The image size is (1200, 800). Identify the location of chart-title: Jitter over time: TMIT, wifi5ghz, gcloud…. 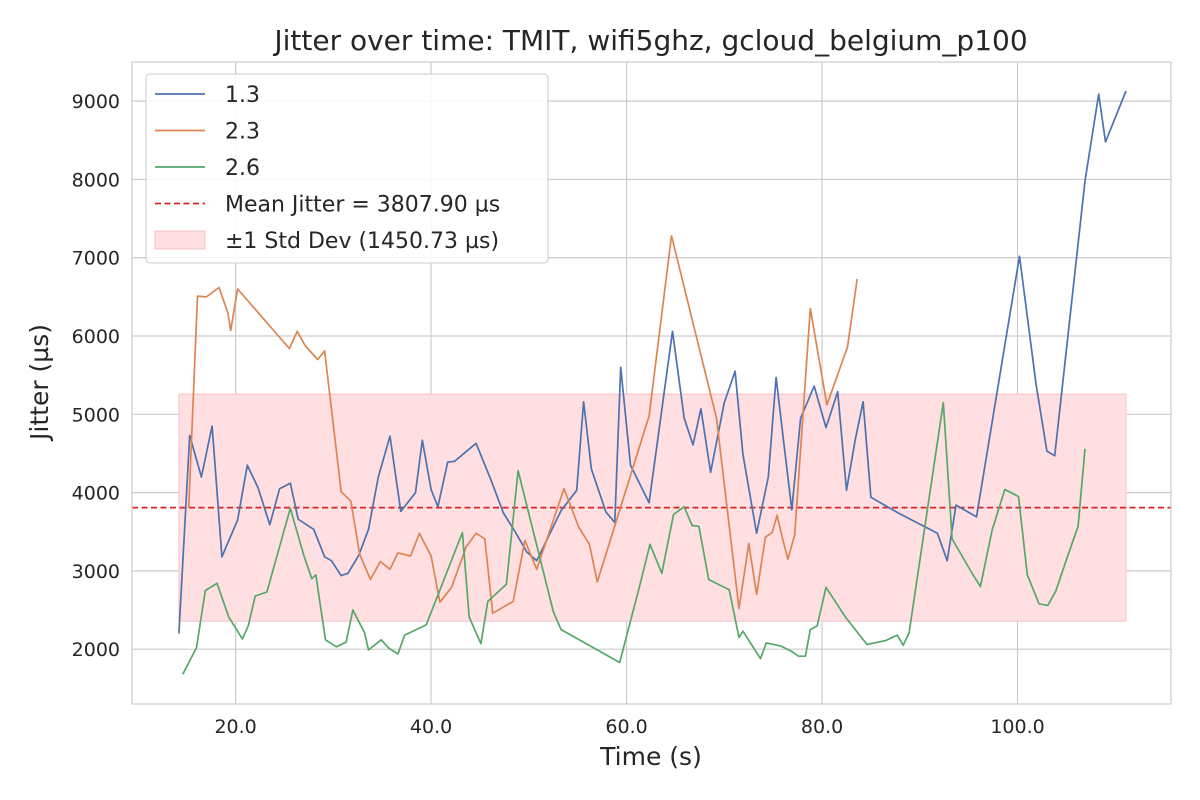
(649, 40).